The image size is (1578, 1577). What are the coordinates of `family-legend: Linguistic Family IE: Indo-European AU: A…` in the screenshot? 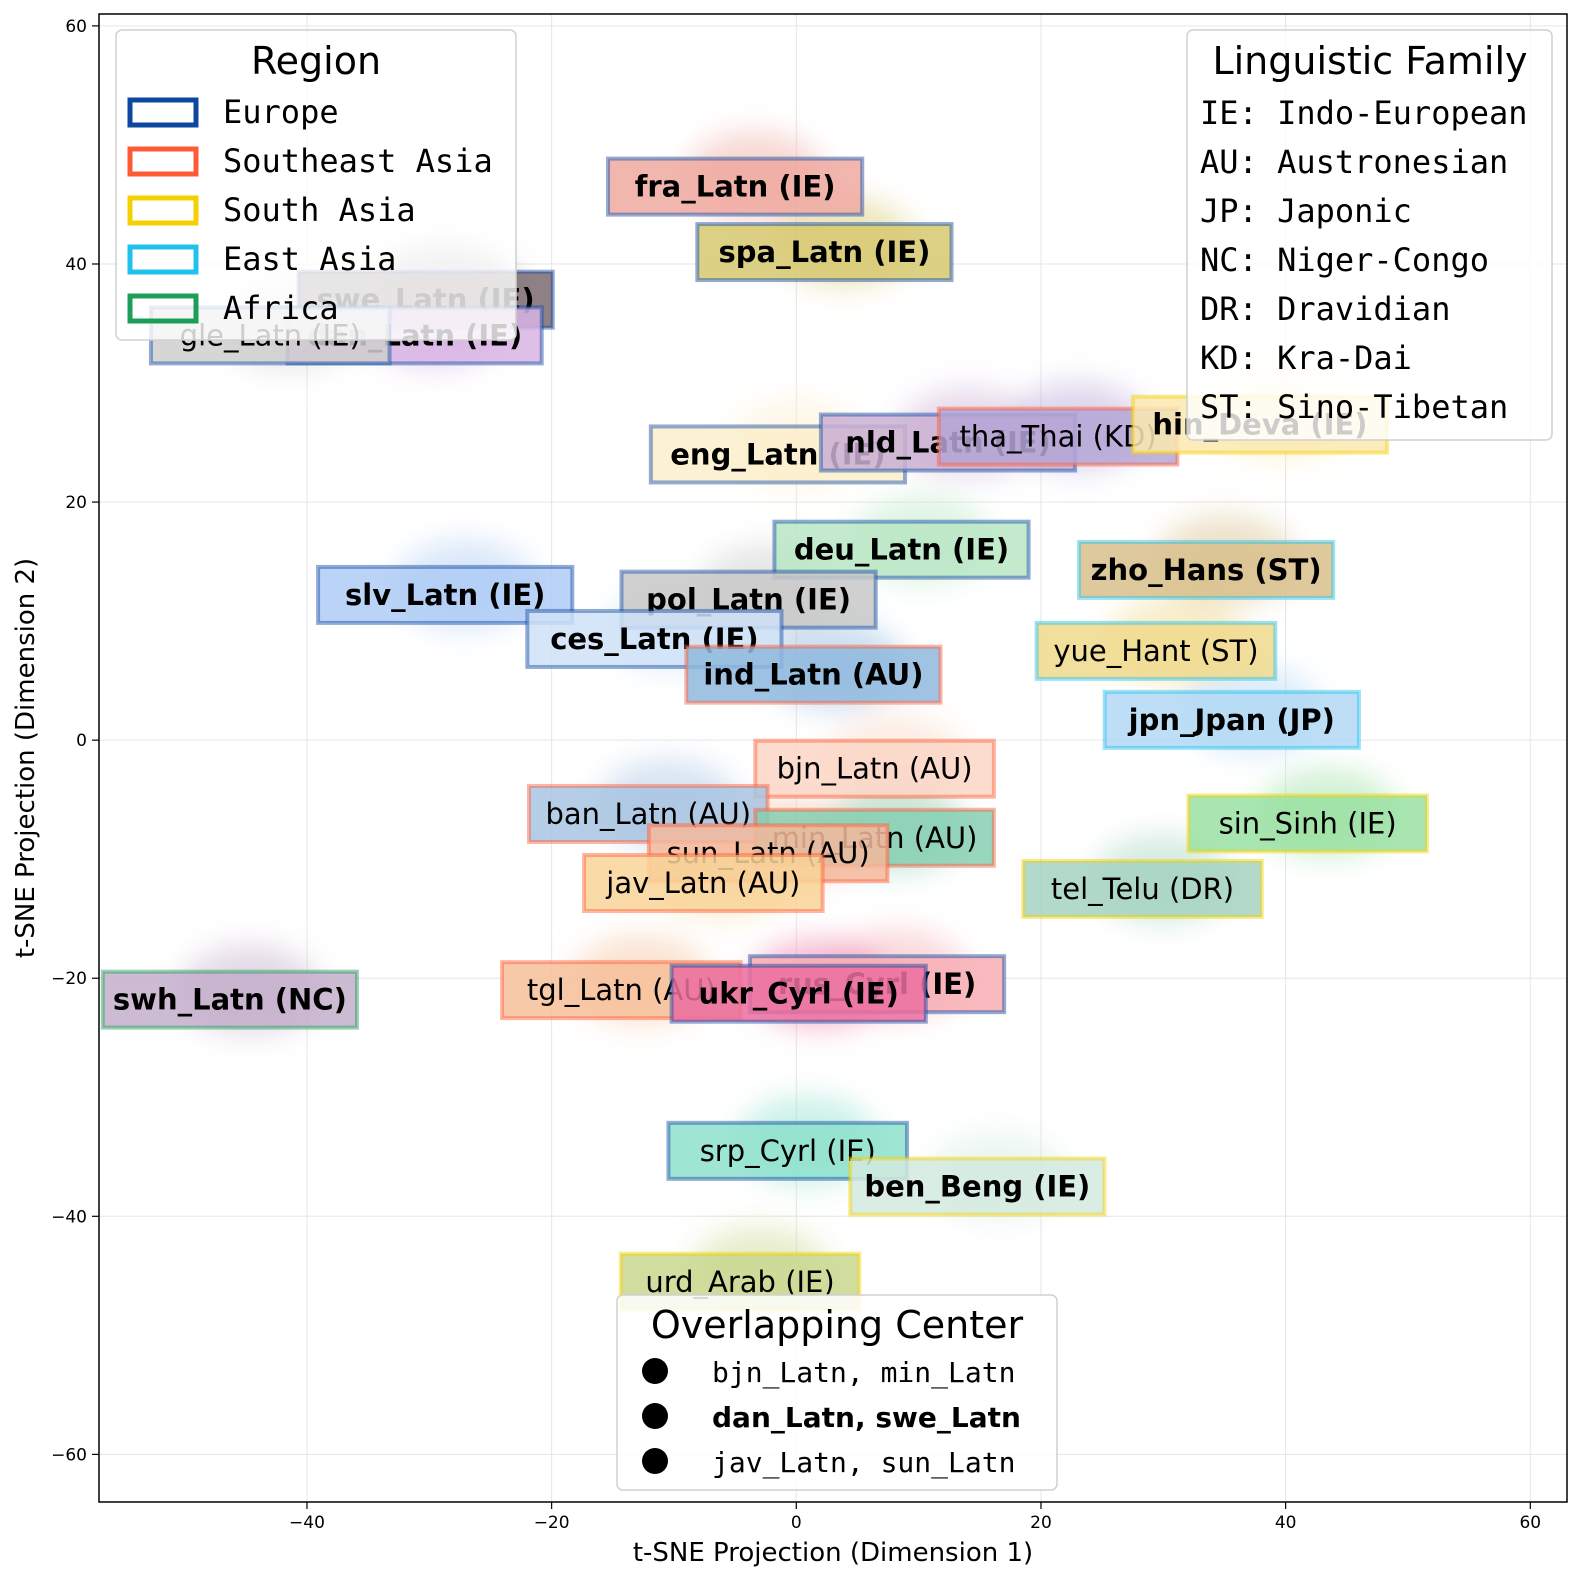 It's located at (1369, 235).